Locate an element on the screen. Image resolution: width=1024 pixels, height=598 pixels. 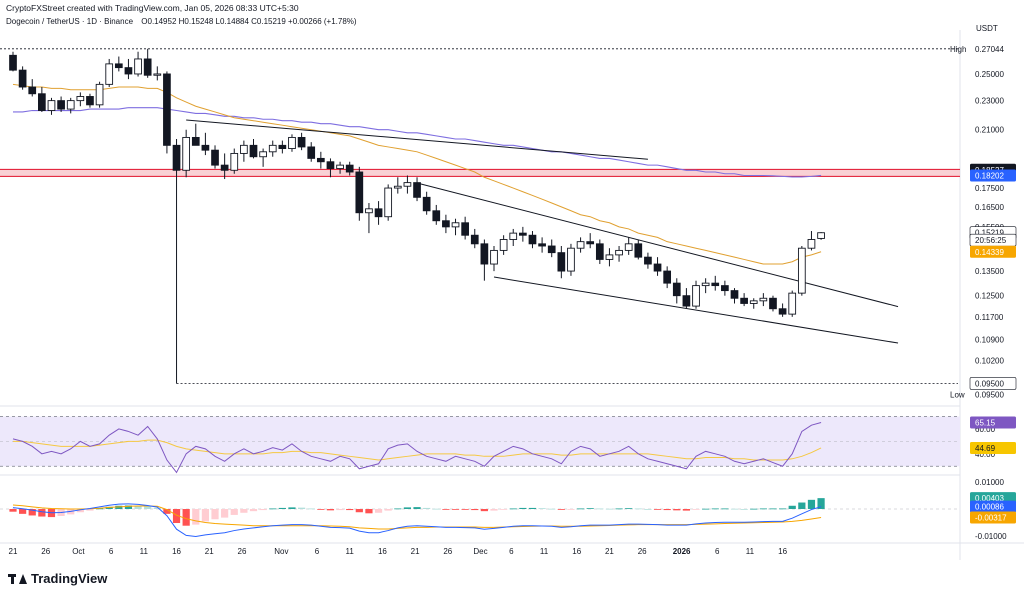
rsi-tick: 40.00 is located at coordinates (985, 454).